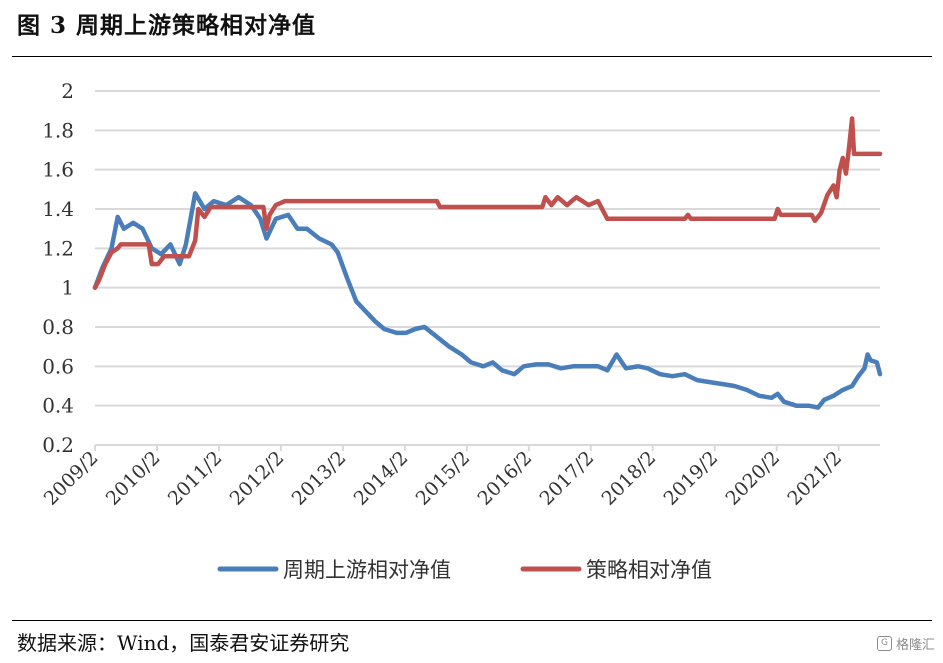 This screenshot has height=663, width=943. Describe the element at coordinates (58, 366) in the screenshot. I see `y-tick-label: 0.6` at that location.